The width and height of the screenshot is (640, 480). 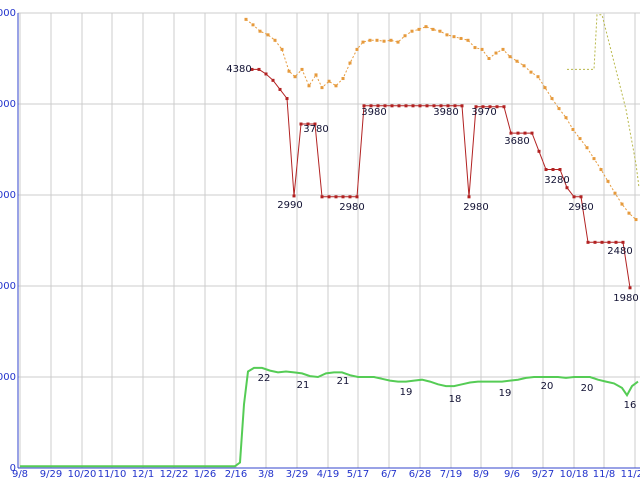 I want to click on point-label: 4380, so click(x=238, y=69).